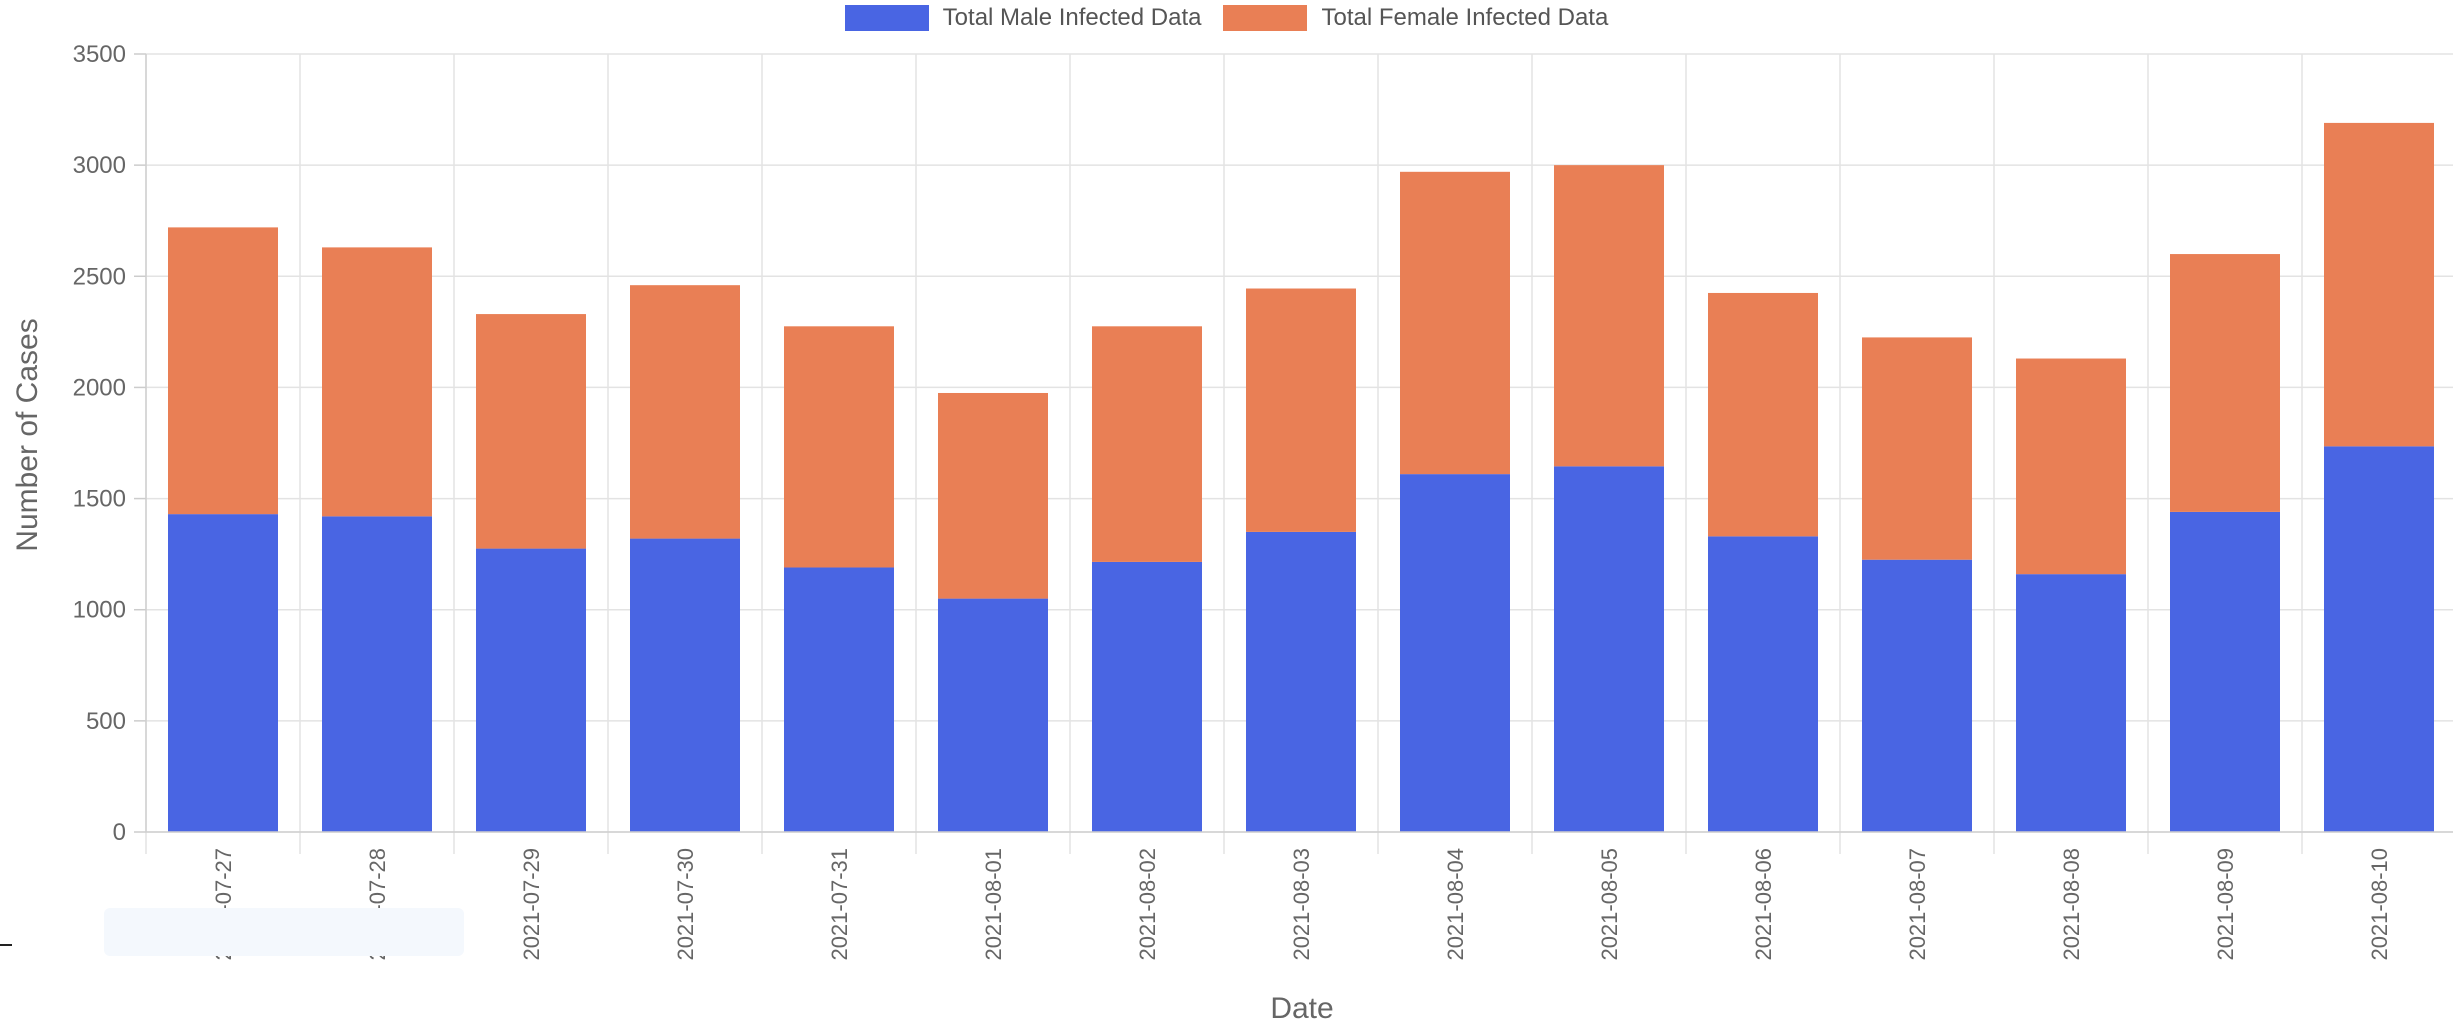  Describe the element at coordinates (99, 499) in the screenshot. I see `y-tick-label: 1500` at that location.